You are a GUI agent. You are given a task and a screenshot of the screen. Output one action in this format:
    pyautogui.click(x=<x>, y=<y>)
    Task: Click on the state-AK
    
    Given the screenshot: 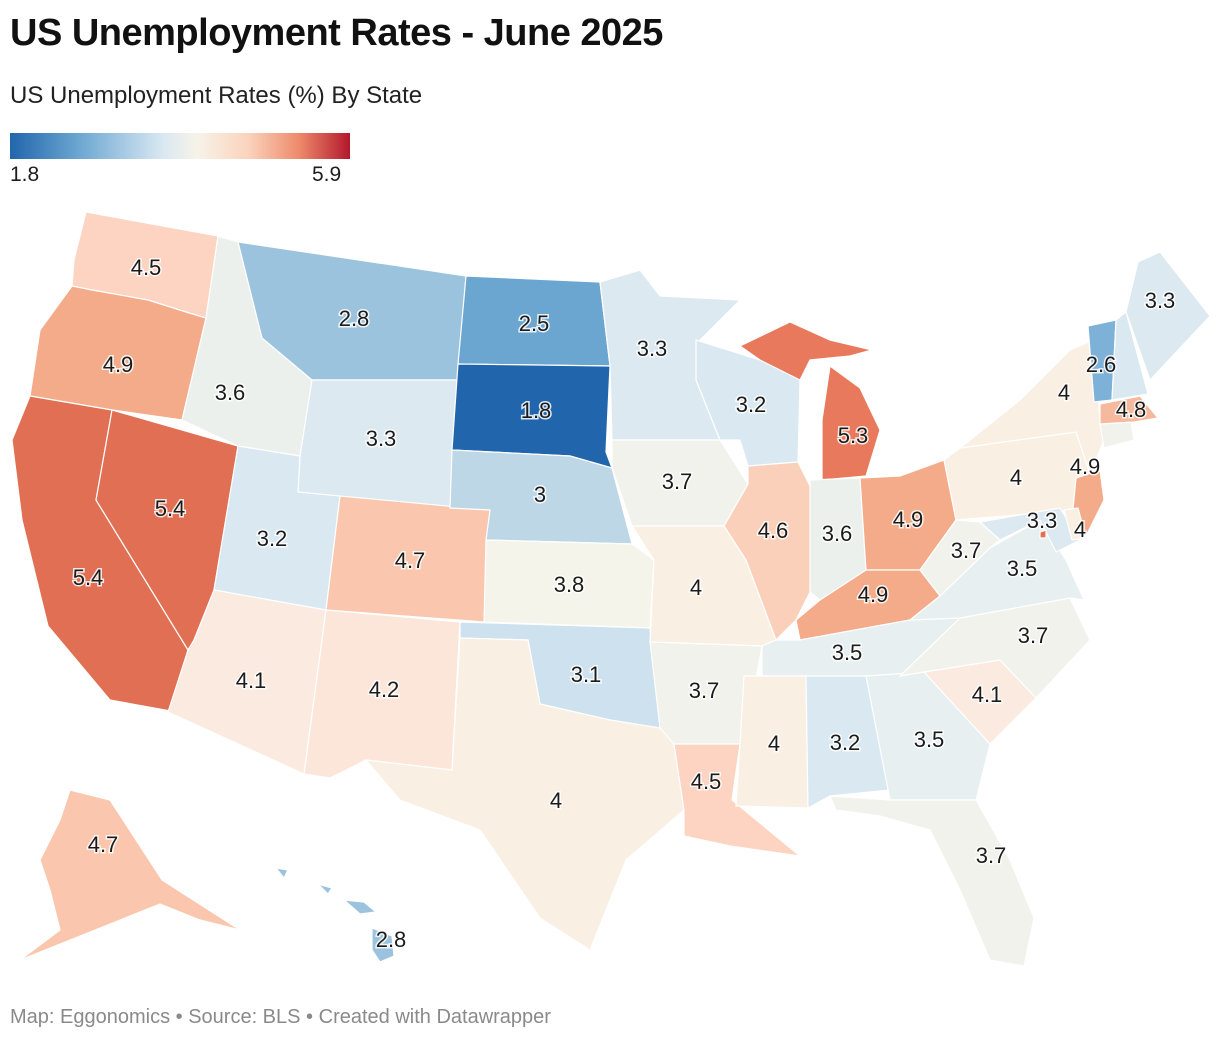 What is the action you would take?
    pyautogui.click(x=130, y=875)
    